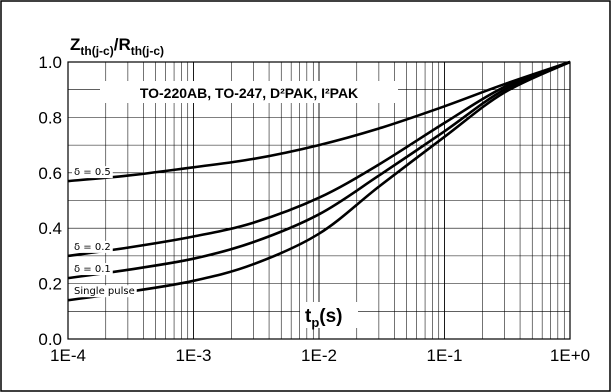  I want to click on series-label: δ = 0.2, so click(92, 247).